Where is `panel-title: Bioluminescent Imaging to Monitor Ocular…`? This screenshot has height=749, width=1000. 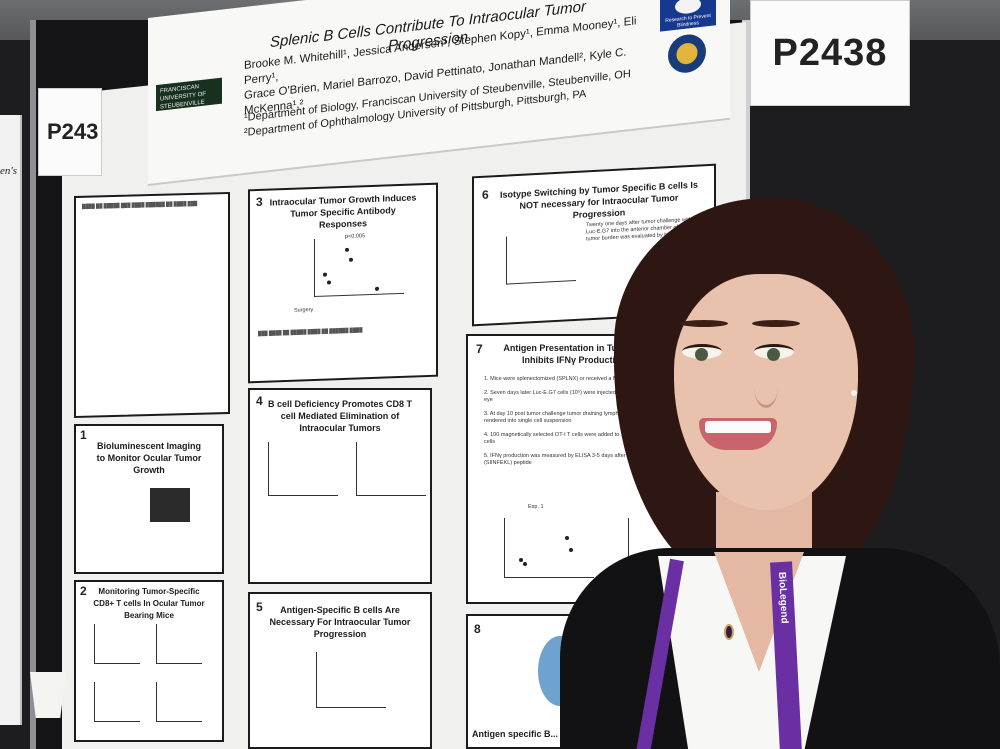
panel-title: Bioluminescent Imaging to Monitor Ocular… is located at coordinates (149, 458).